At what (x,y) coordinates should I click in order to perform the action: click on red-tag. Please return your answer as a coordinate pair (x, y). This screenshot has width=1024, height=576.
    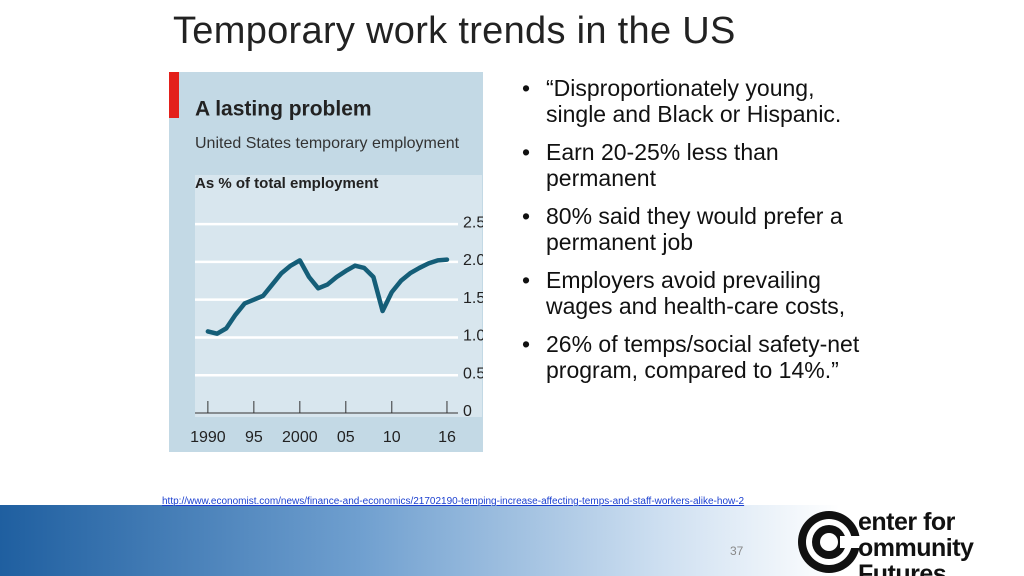
    Looking at the image, I should click on (174, 95).